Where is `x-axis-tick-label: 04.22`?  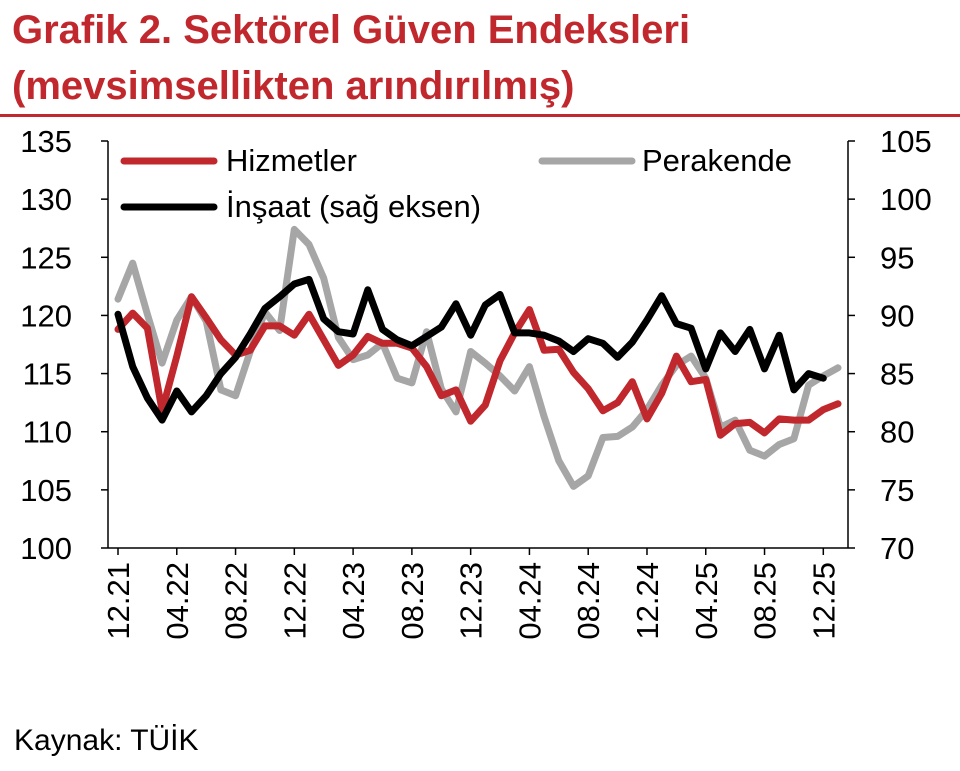
x-axis-tick-label: 04.22 is located at coordinates (177, 601).